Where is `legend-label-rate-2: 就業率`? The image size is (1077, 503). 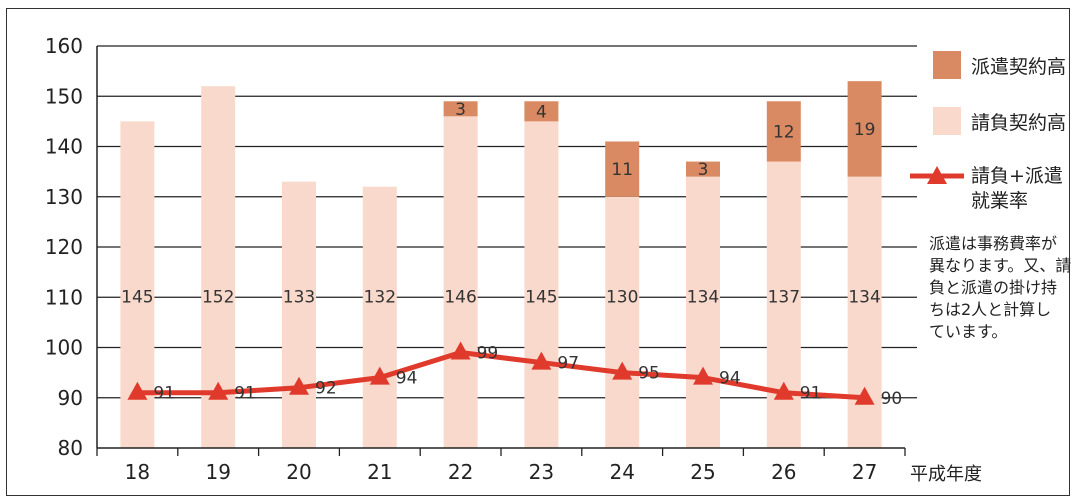 legend-label-rate-2: 就業率 is located at coordinates (999, 201).